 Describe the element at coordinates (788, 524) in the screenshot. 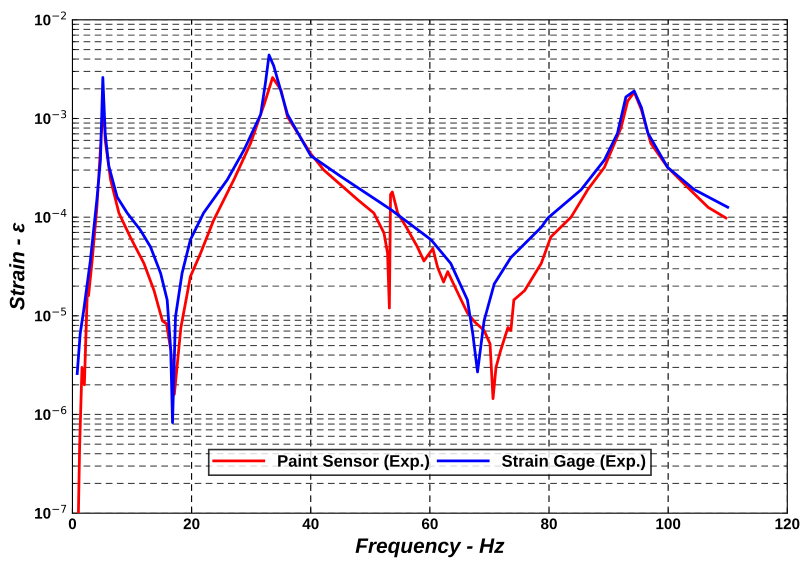

I see `x-tick-label: 120` at that location.